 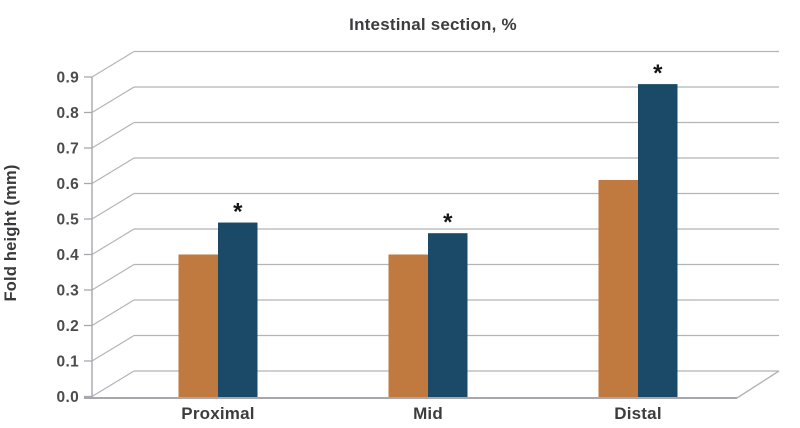 What do you see at coordinates (11, 232) in the screenshot?
I see `y-axis-title: Fold height (mm)` at bounding box center [11, 232].